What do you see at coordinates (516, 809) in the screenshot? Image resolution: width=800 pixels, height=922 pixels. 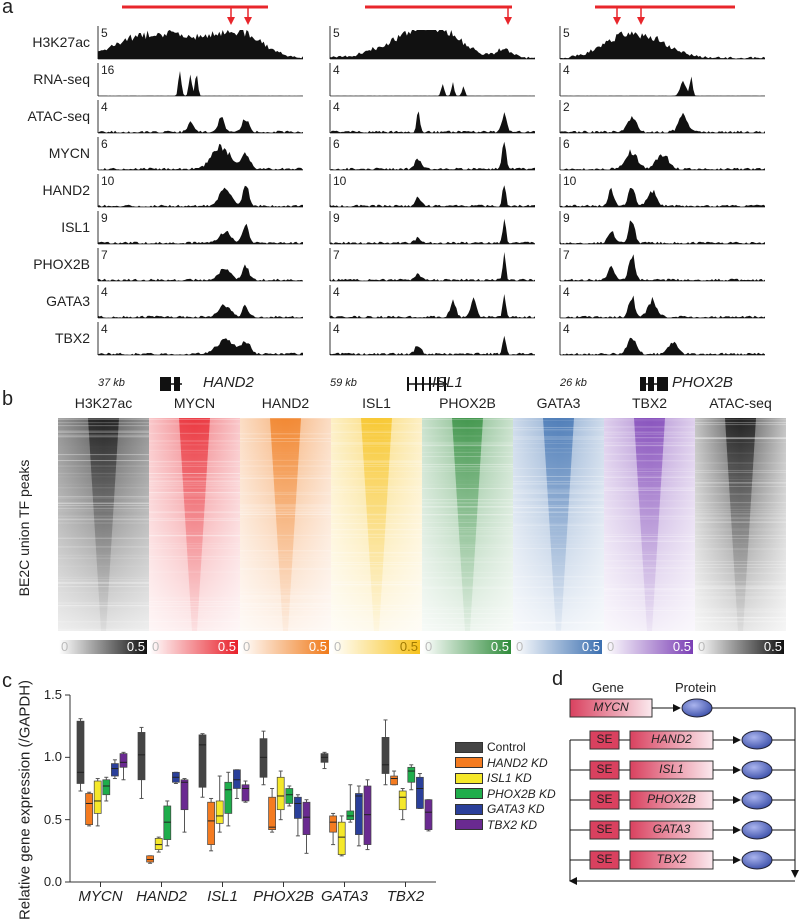 I see `legend-label: GATA3 KD` at bounding box center [516, 809].